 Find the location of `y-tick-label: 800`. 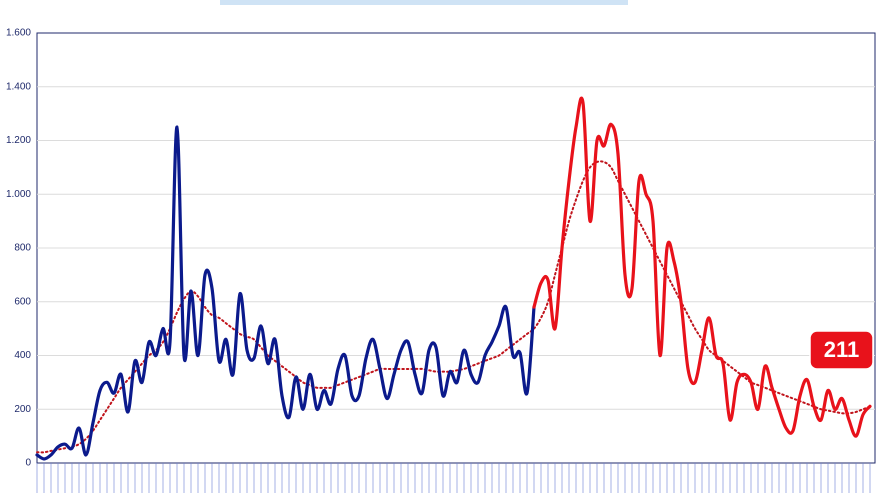

y-tick-label: 800 is located at coordinates (22, 248).